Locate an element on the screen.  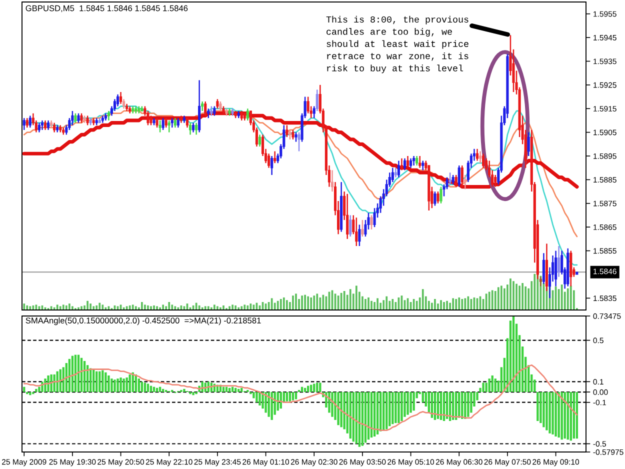
annotation: This is 8:00, the provious candles are too big, we should at least wait price retrace to war zone, it is risk to buy at this level is located at coordinates (397, 45).